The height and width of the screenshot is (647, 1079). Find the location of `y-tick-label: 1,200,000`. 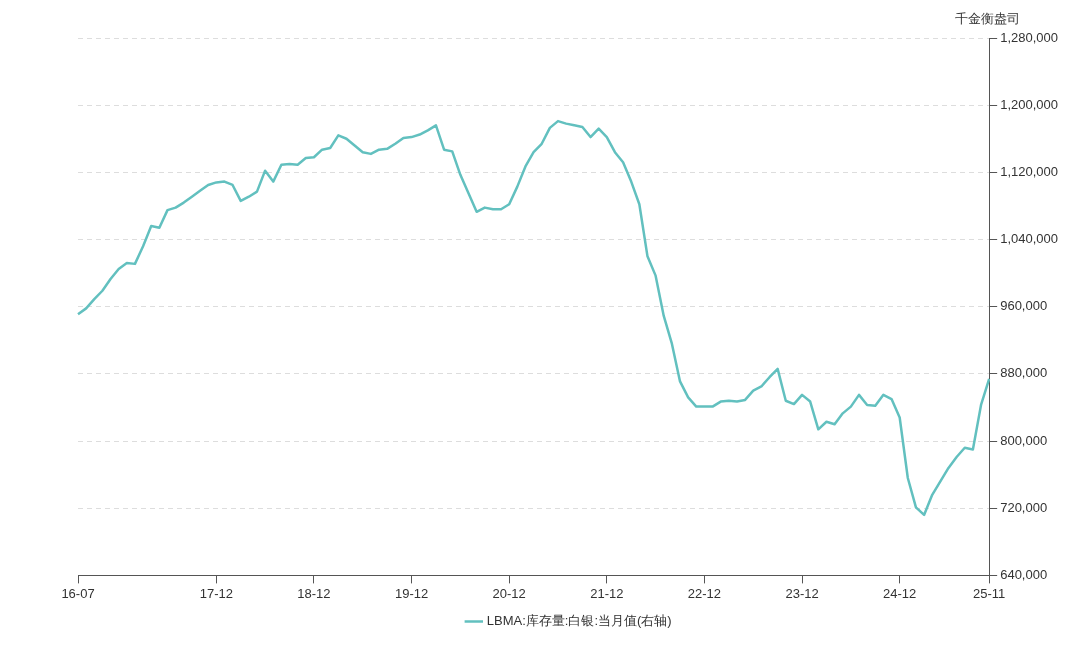

y-tick-label: 1,200,000 is located at coordinates (1029, 104).